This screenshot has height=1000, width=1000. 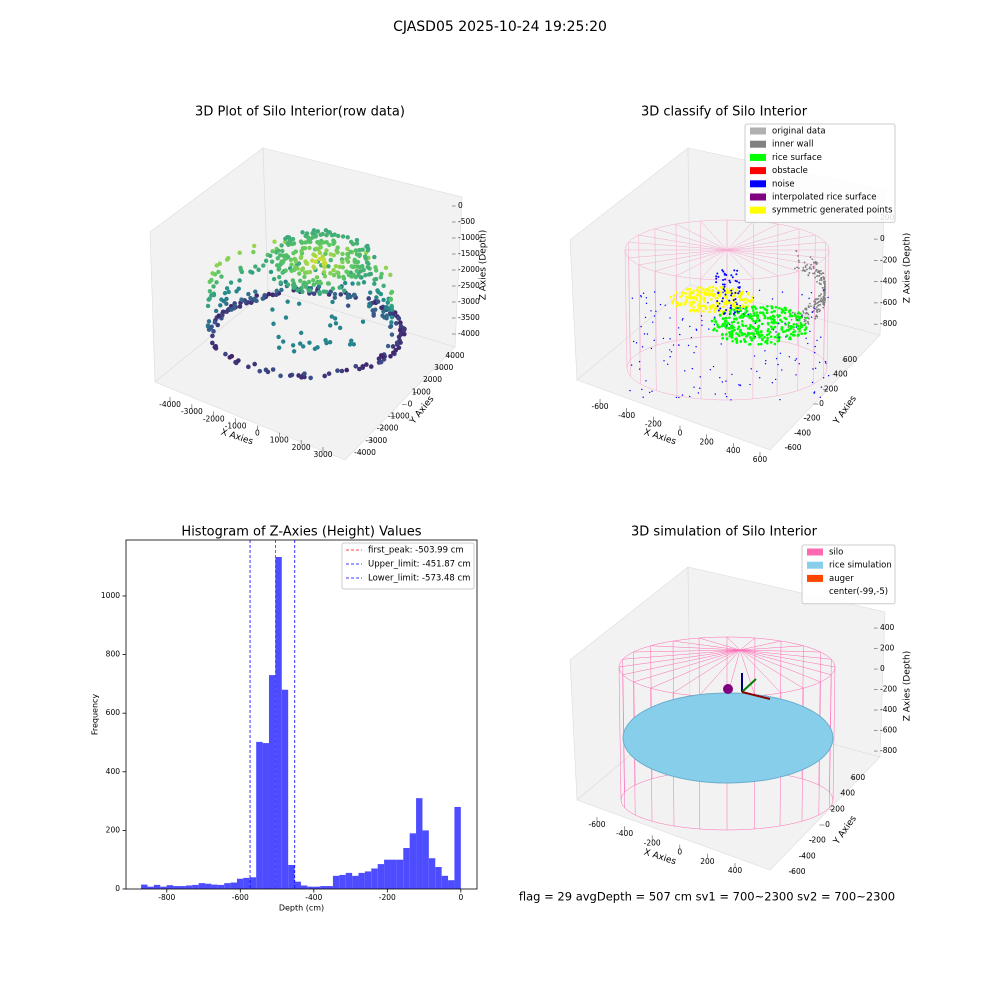 I want to click on y-tick-label: 0, so click(x=827, y=824).